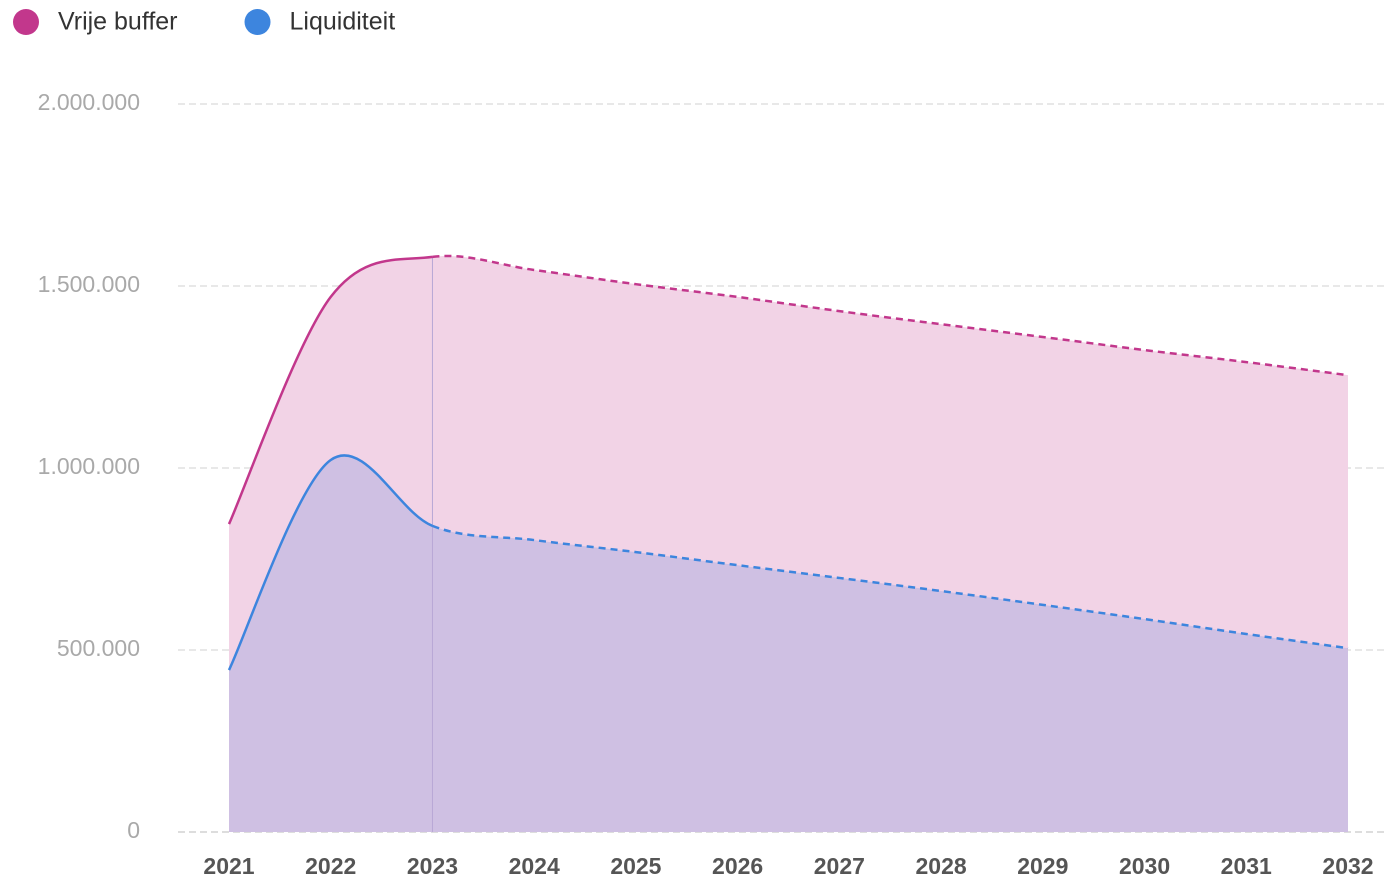  I want to click on x-tick-label: 2021, so click(228, 866).